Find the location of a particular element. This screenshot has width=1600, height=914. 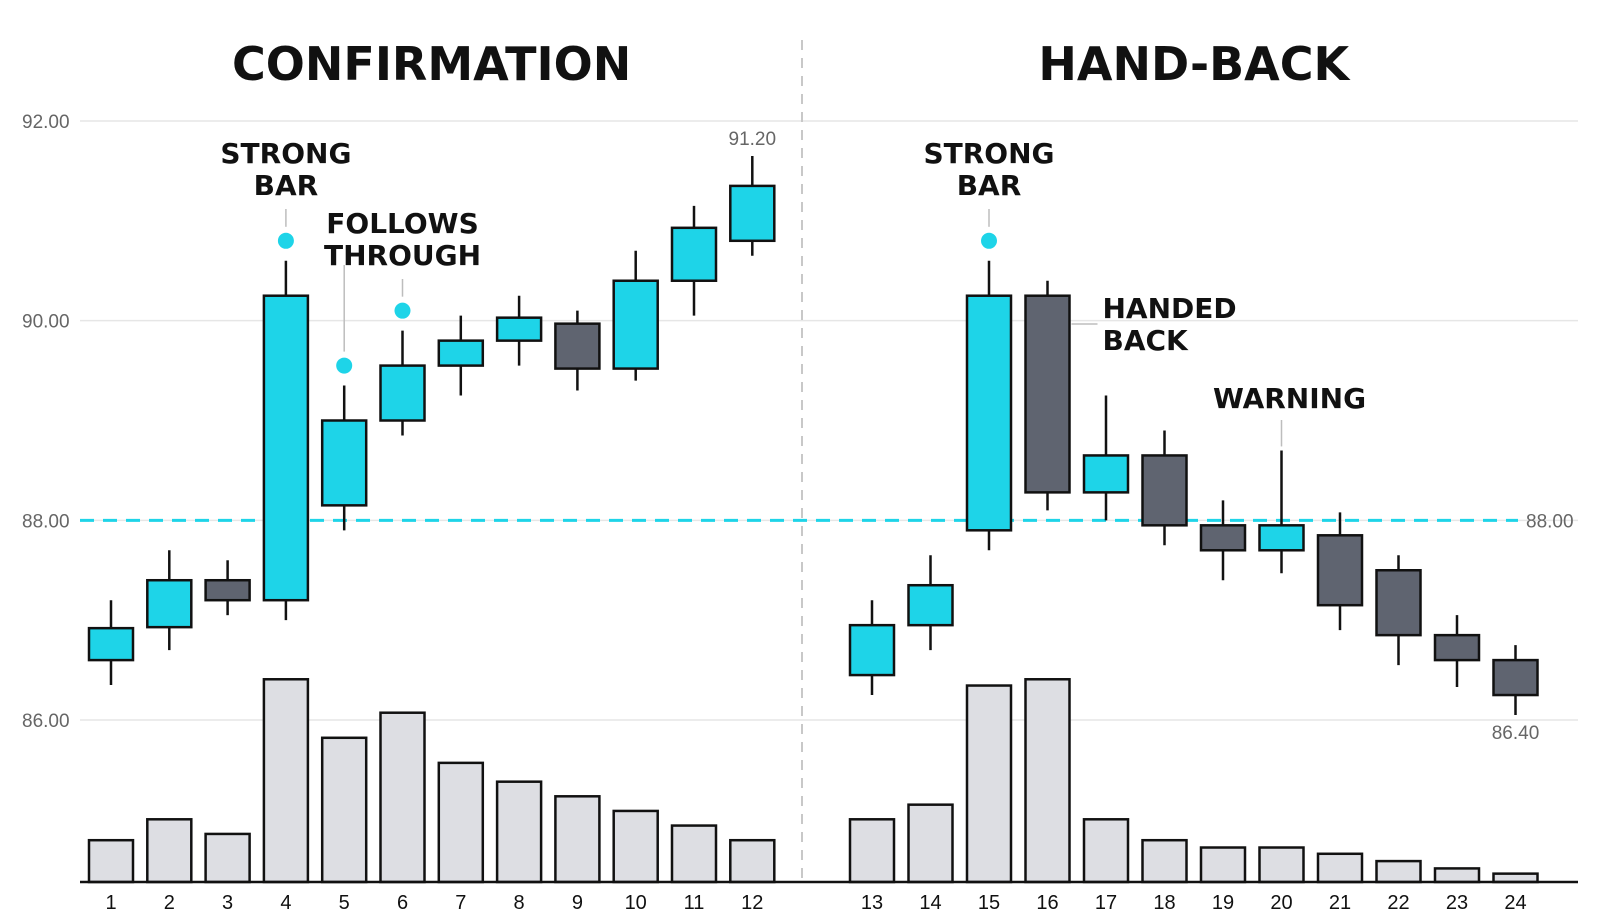

x-tick-label: 4 is located at coordinates (285, 903).